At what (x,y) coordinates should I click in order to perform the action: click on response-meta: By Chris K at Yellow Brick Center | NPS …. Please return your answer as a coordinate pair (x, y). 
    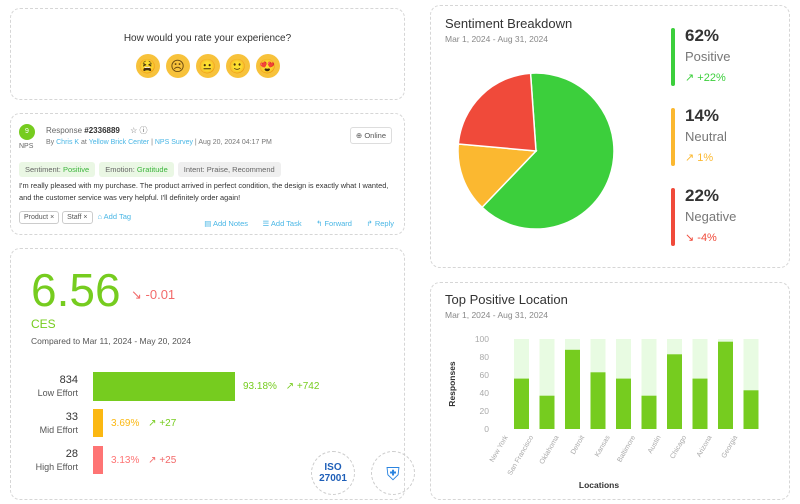
    Looking at the image, I should click on (159, 142).